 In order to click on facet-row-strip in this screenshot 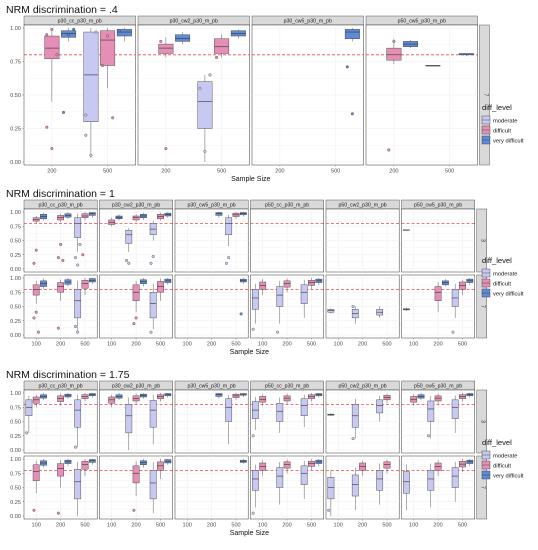, I will do `click(484, 95)`.